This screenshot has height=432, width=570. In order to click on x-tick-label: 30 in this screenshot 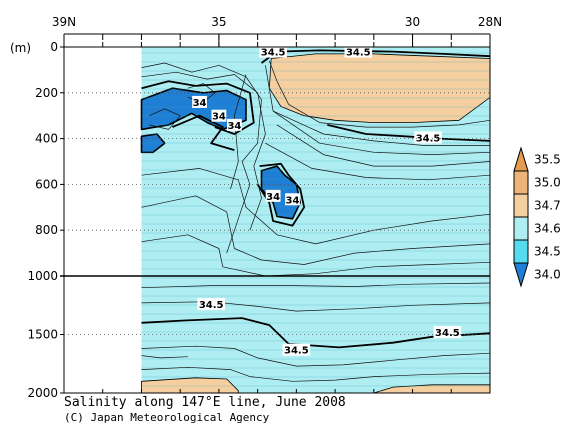, I will do `click(412, 22)`.